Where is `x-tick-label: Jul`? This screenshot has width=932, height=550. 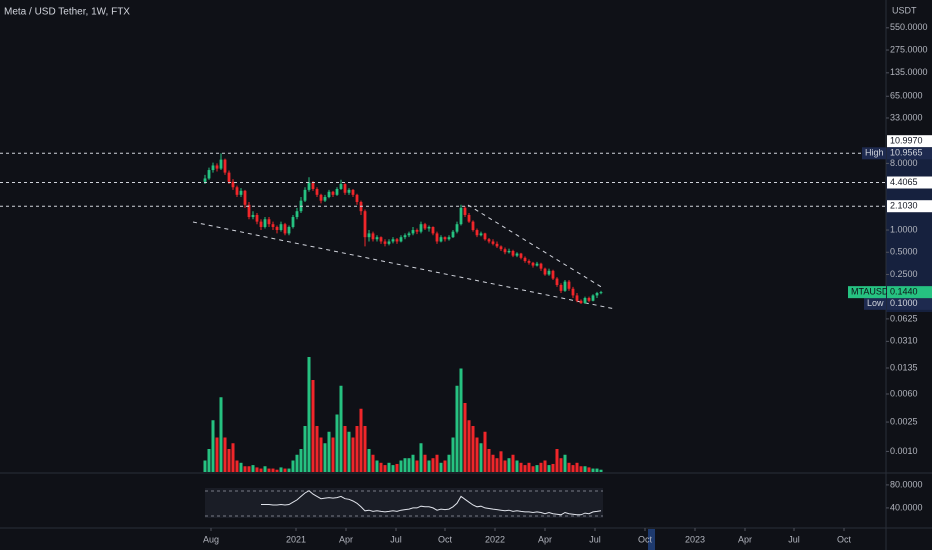 x-tick-label: Jul is located at coordinates (794, 539).